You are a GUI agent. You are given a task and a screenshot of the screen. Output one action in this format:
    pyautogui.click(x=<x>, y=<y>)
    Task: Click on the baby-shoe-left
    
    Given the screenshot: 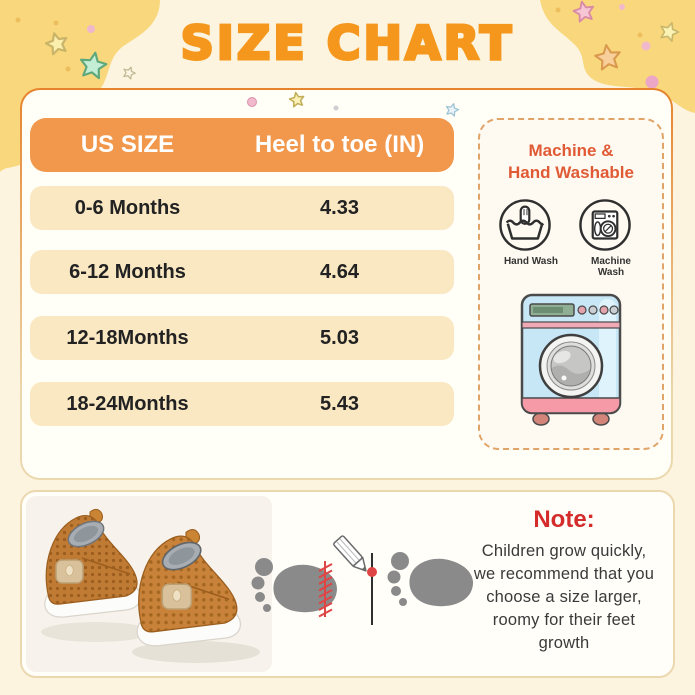 What is the action you would take?
    pyautogui.click(x=92, y=563)
    